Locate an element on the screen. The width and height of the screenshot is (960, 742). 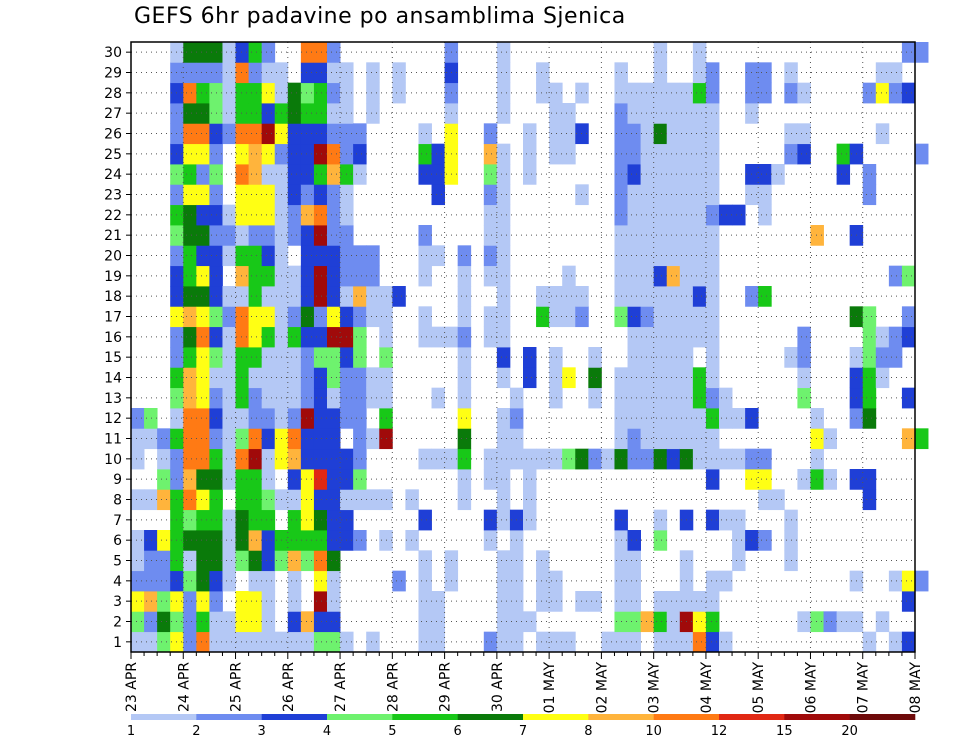
x-tick-label: 27 APR is located at coordinates (341, 687).